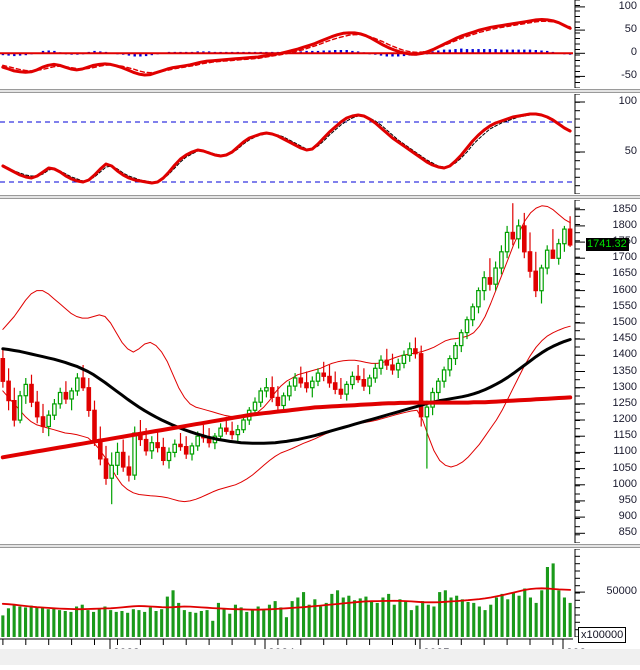  Describe the element at coordinates (633, 52) in the screenshot. I see `axis-tick-label: 0` at that location.